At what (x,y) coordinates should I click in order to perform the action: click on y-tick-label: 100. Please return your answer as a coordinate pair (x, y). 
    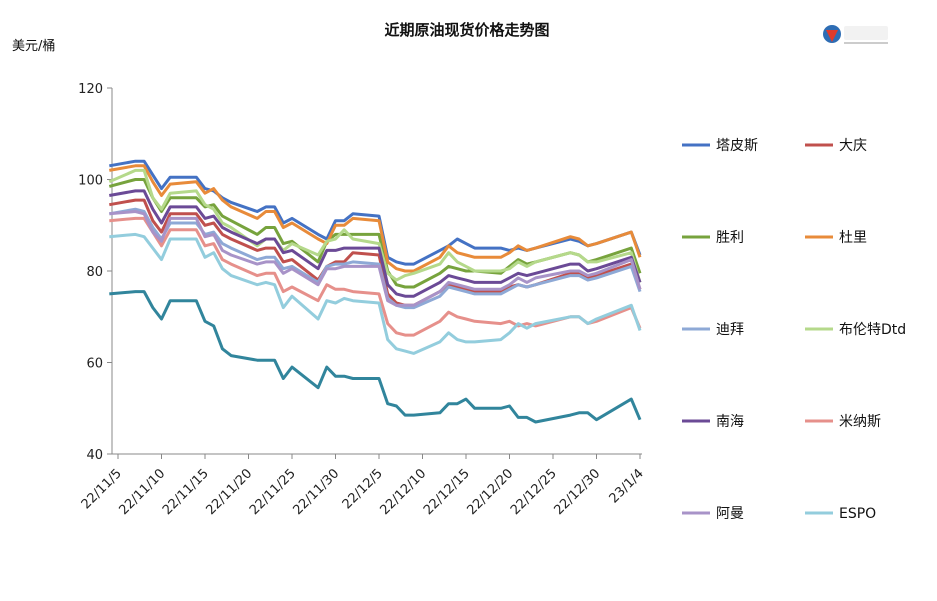
    Looking at the image, I should click on (90, 181).